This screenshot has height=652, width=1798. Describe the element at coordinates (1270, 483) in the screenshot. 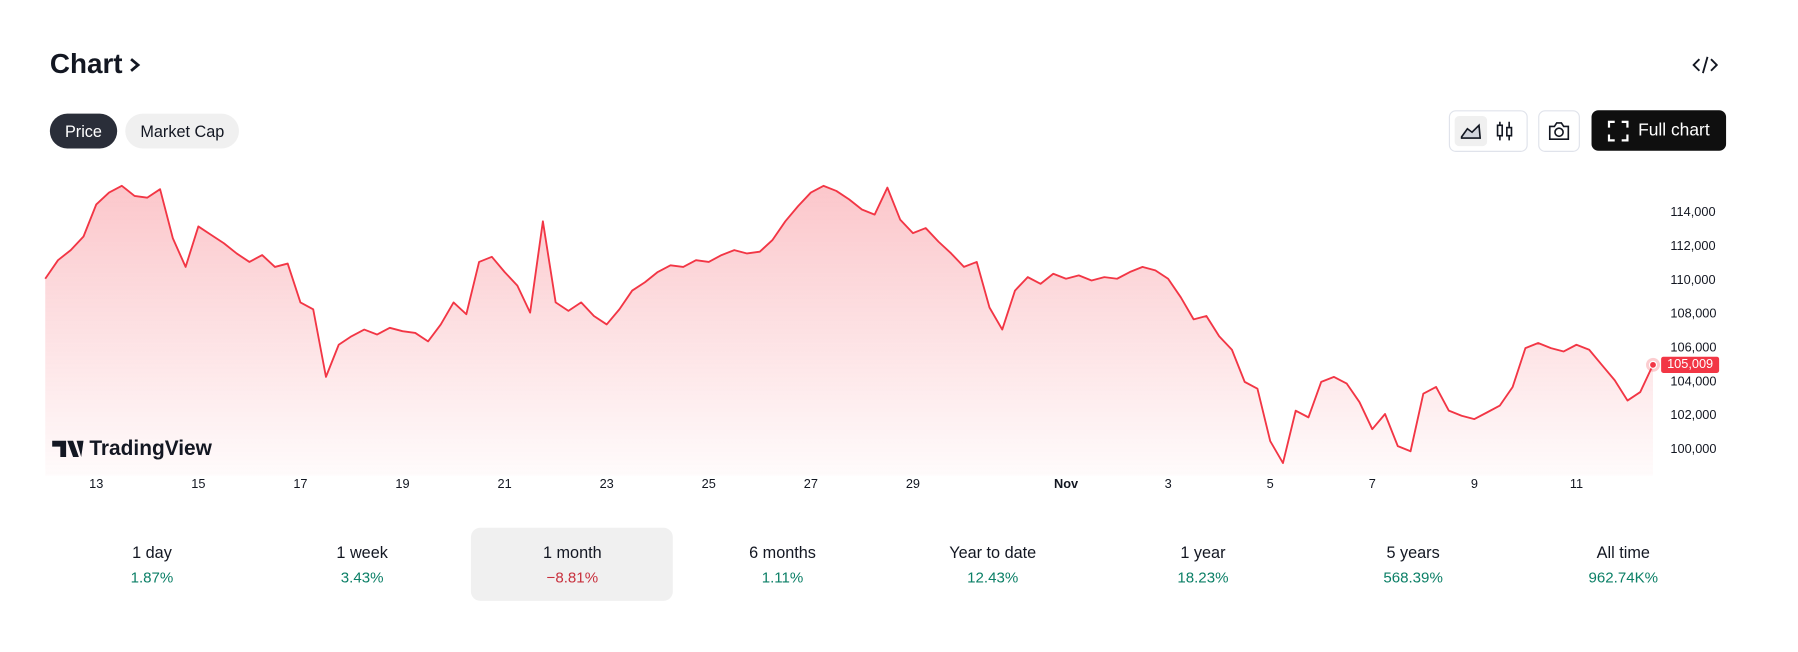

I see `x-tick-label: 5` at that location.